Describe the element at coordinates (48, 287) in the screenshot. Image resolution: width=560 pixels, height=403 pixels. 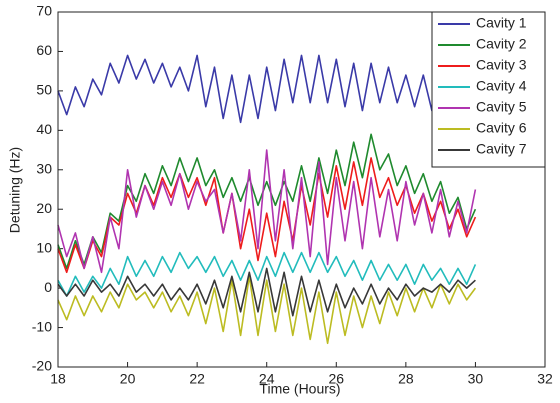
I see `y-tick-label: 0` at that location.